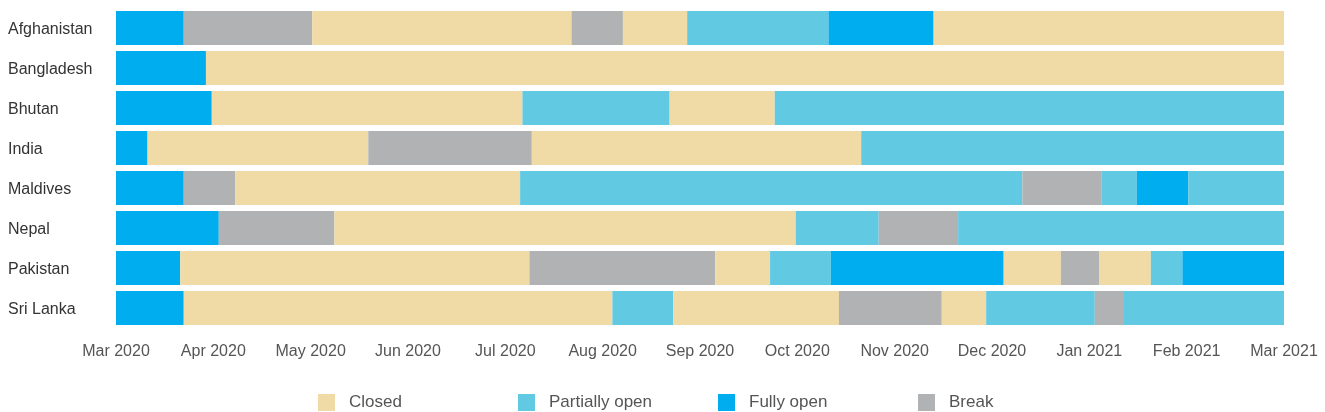 This screenshot has width=1325, height=412. I want to click on text: Jul 2020, so click(505, 351).